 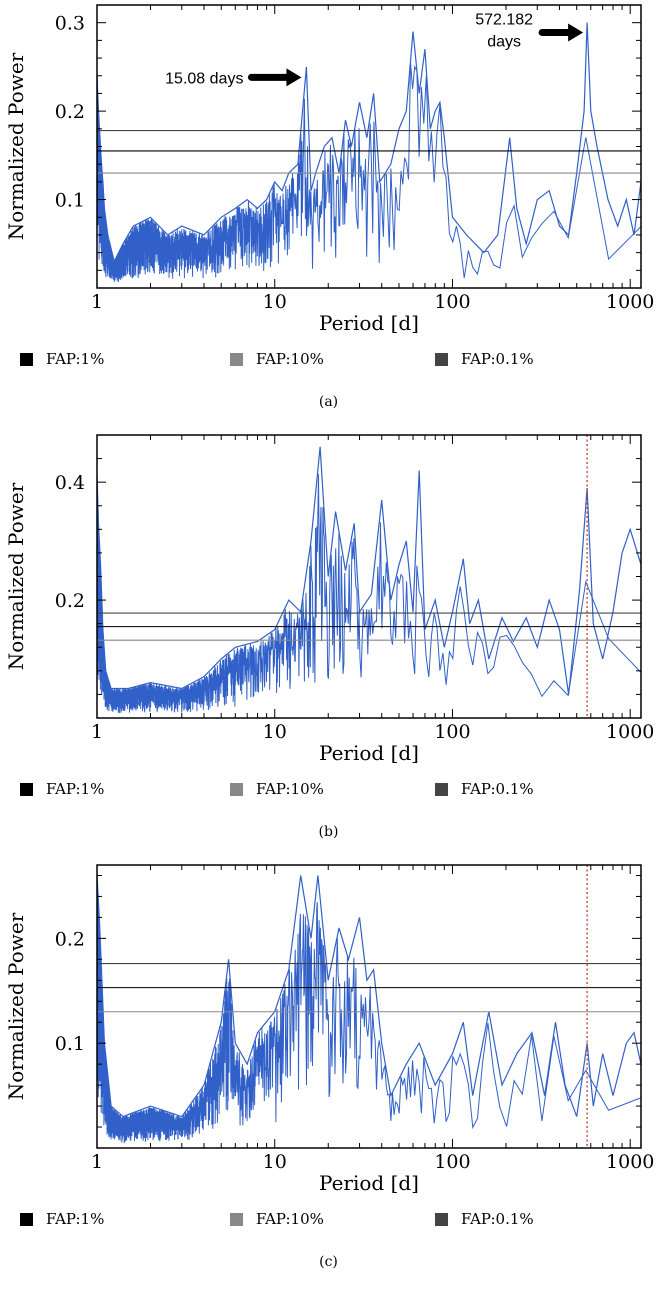 What do you see at coordinates (330, 1221) in the screenshot?
I see `legend-c: FAP:1% FAP:10% FAP:0.1%` at bounding box center [330, 1221].